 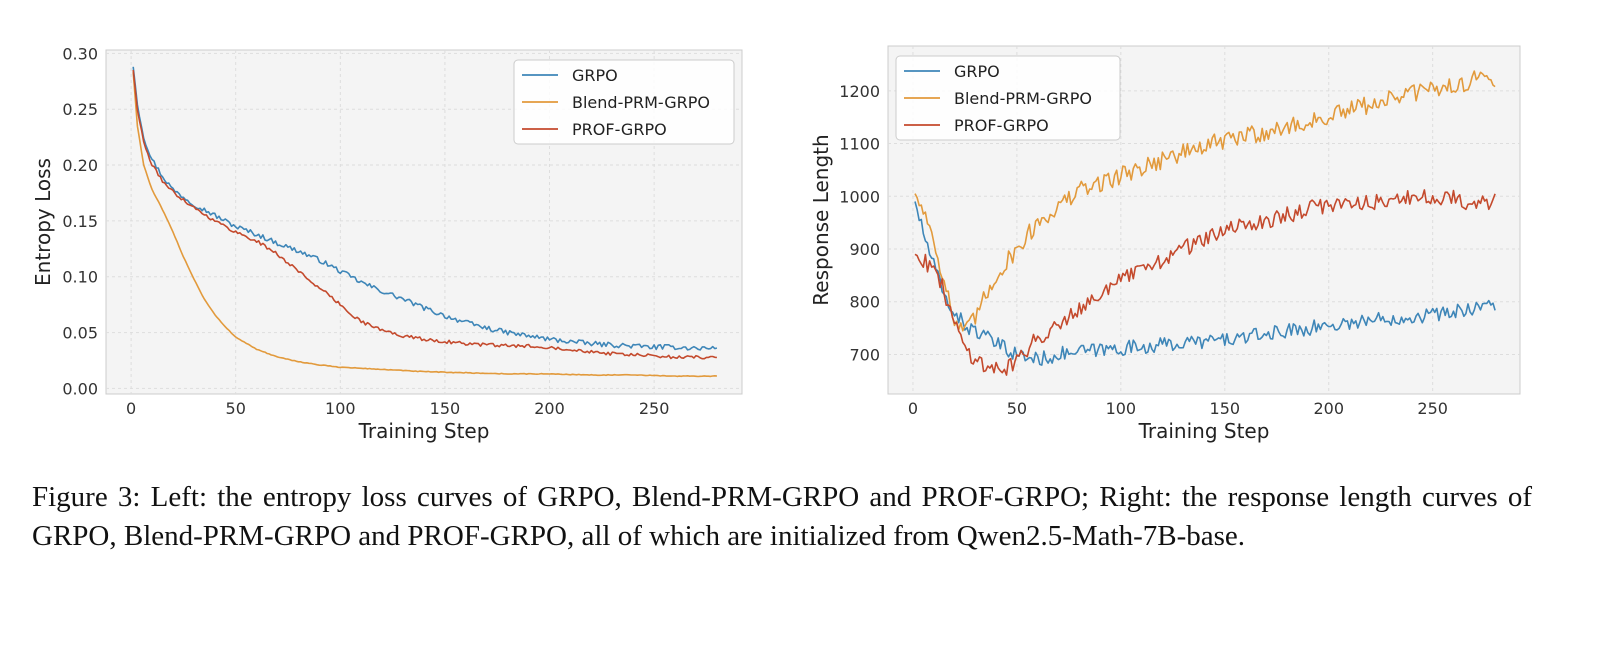 What do you see at coordinates (619, 129) in the screenshot?
I see `left-legend-label: PROF-GRPO` at bounding box center [619, 129].